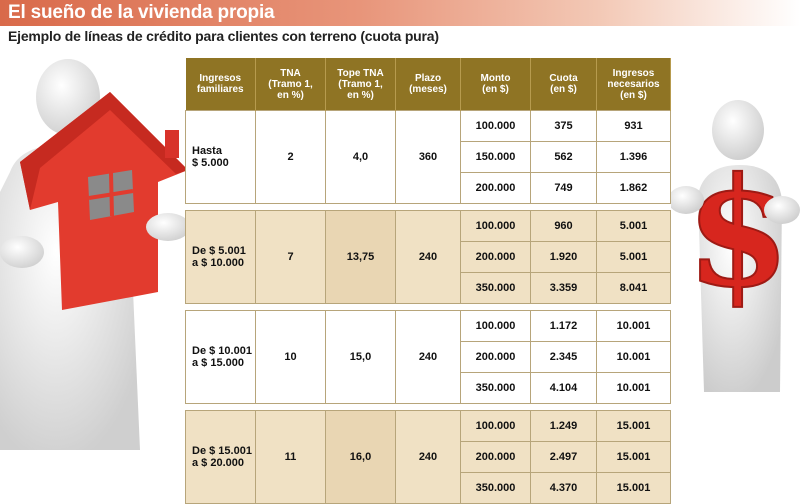 The width and height of the screenshot is (800, 504). Describe the element at coordinates (290, 157) in the screenshot. I see `tna-cell: 2` at that location.